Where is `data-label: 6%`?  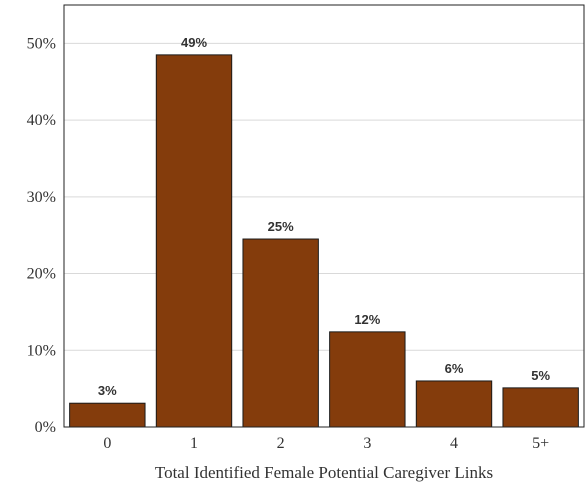
data-label: 6% is located at coordinates (454, 368).